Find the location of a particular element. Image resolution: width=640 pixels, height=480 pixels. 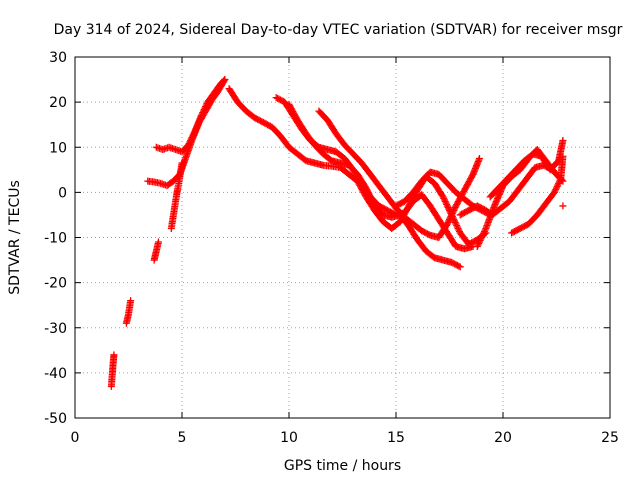

x-axis-label: GPS time / hours is located at coordinates (342, 466).